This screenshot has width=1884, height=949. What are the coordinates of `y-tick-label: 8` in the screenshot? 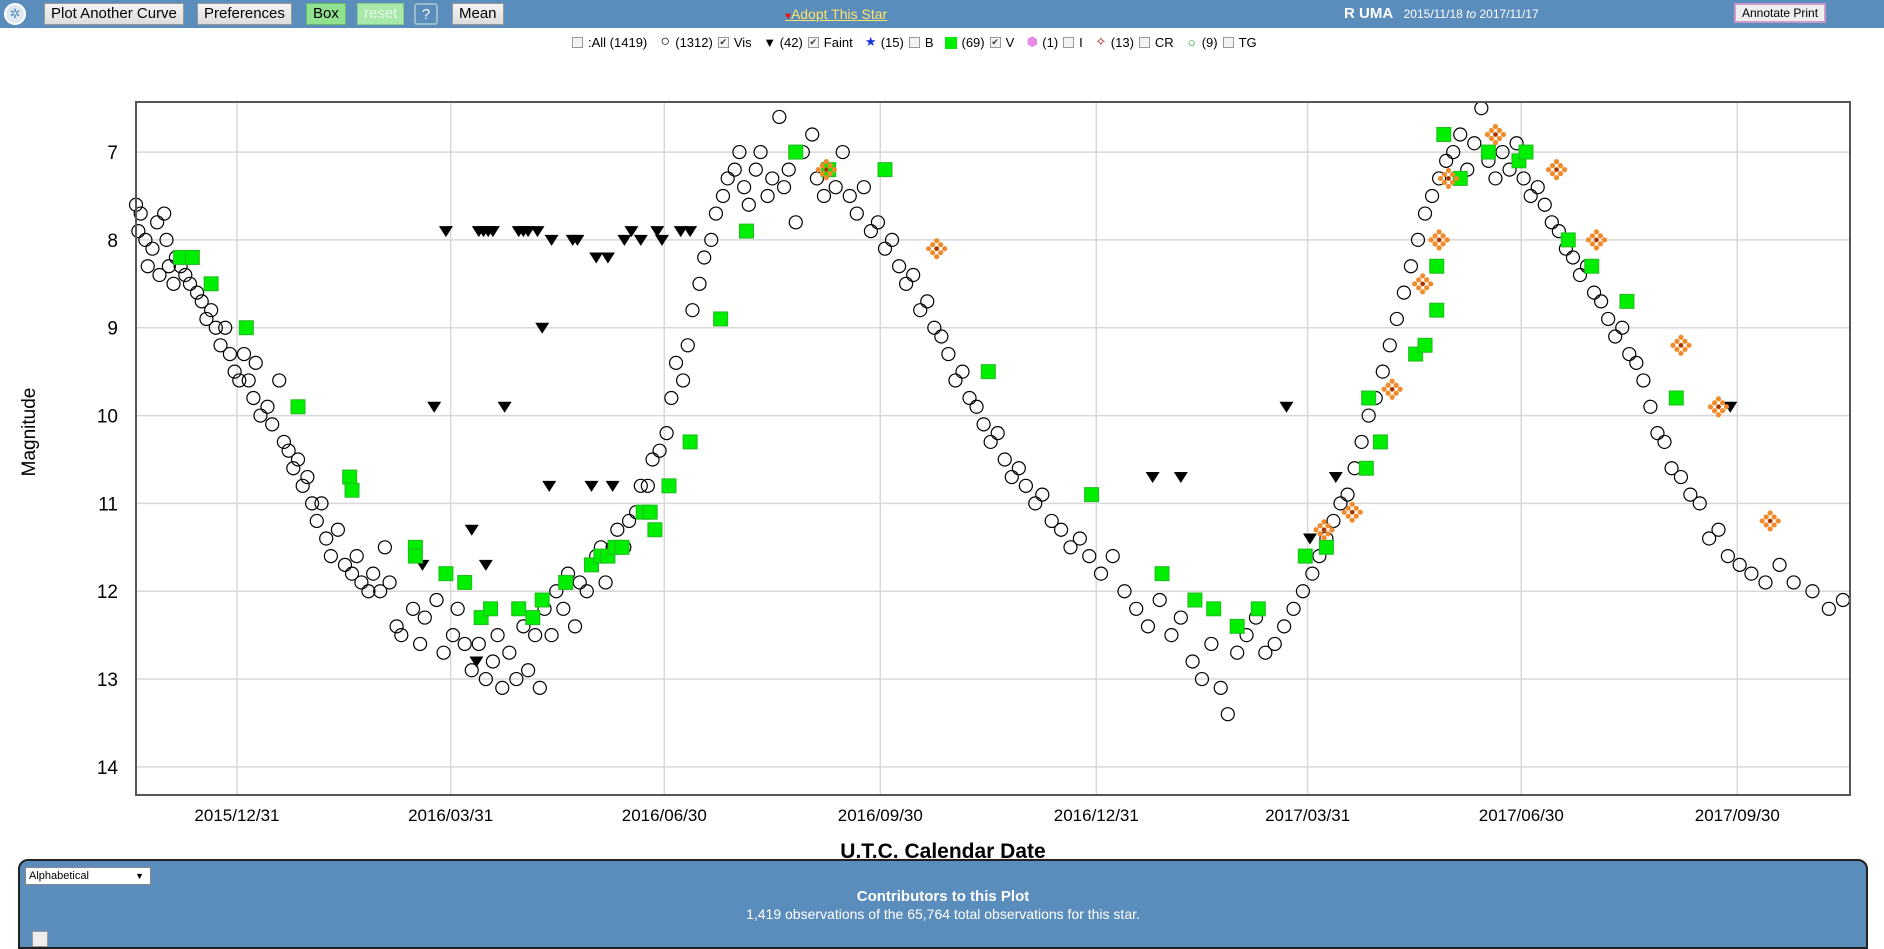 It's located at (112, 241).